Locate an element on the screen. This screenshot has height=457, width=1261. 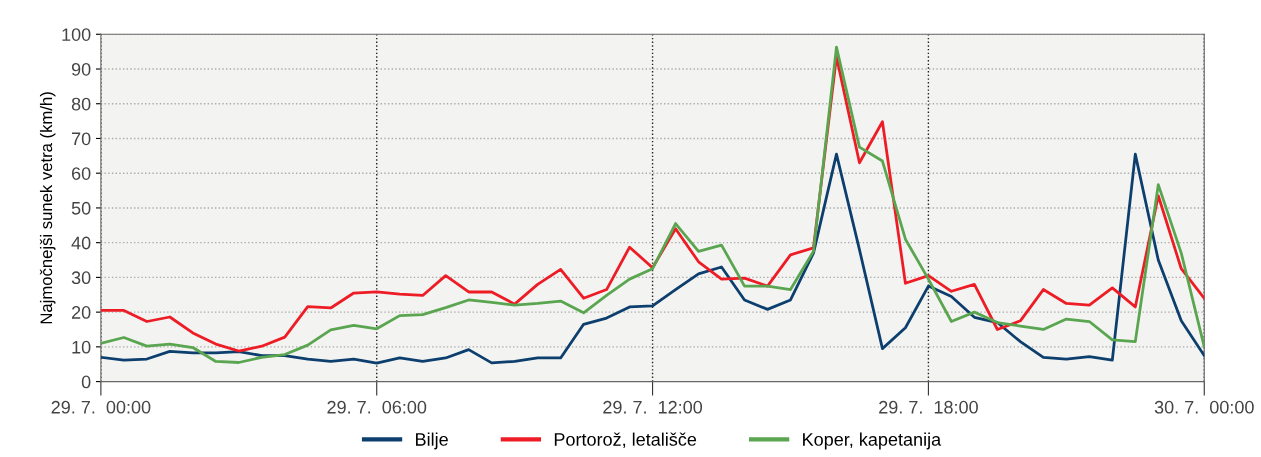
legend-label: Portorož, letališče is located at coordinates (625, 440).